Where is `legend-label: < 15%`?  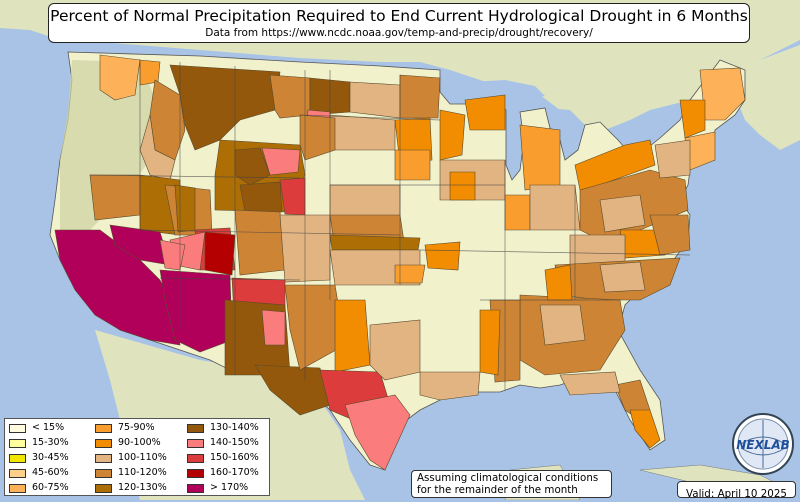
legend-label: < 15% is located at coordinates (48, 427).